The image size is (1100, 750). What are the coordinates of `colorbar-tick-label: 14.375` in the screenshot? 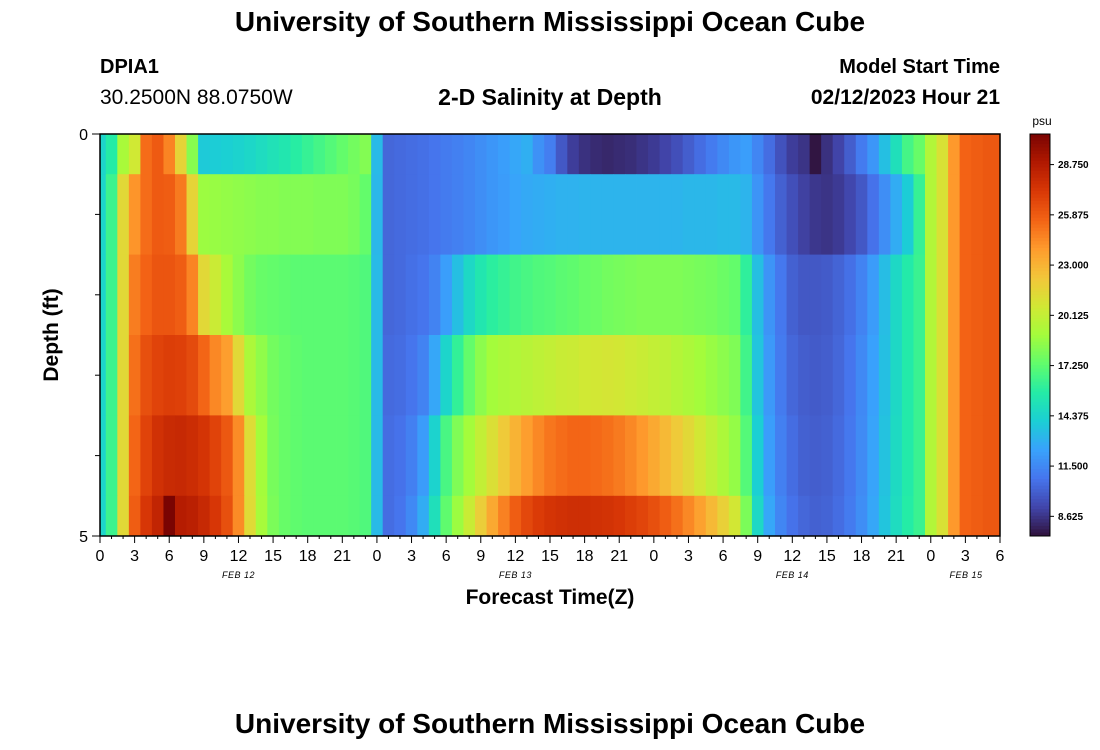 It's located at (1073, 416).